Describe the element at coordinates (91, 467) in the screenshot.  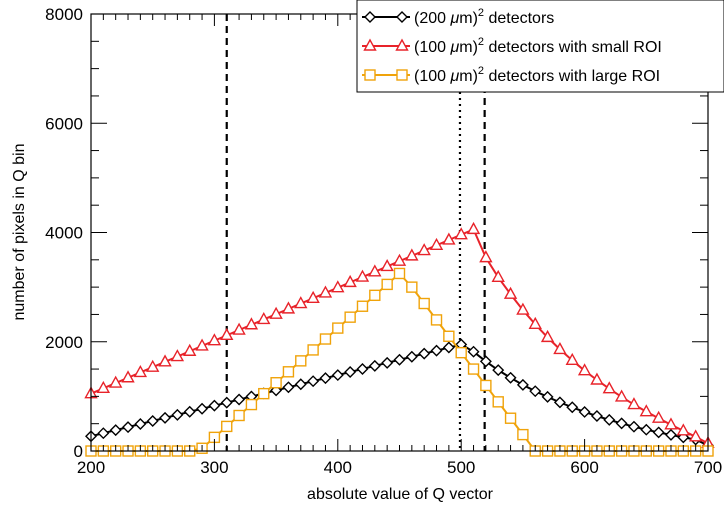
I see `x-tick-label: 200` at that location.